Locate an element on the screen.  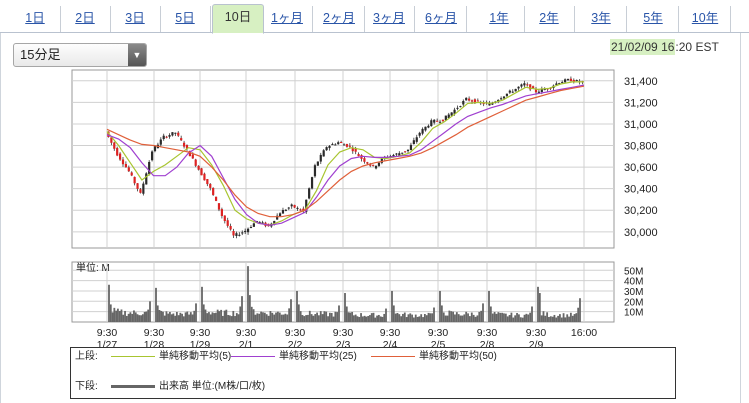
tab-8: 6ヶ月 is located at coordinates (441, 19).